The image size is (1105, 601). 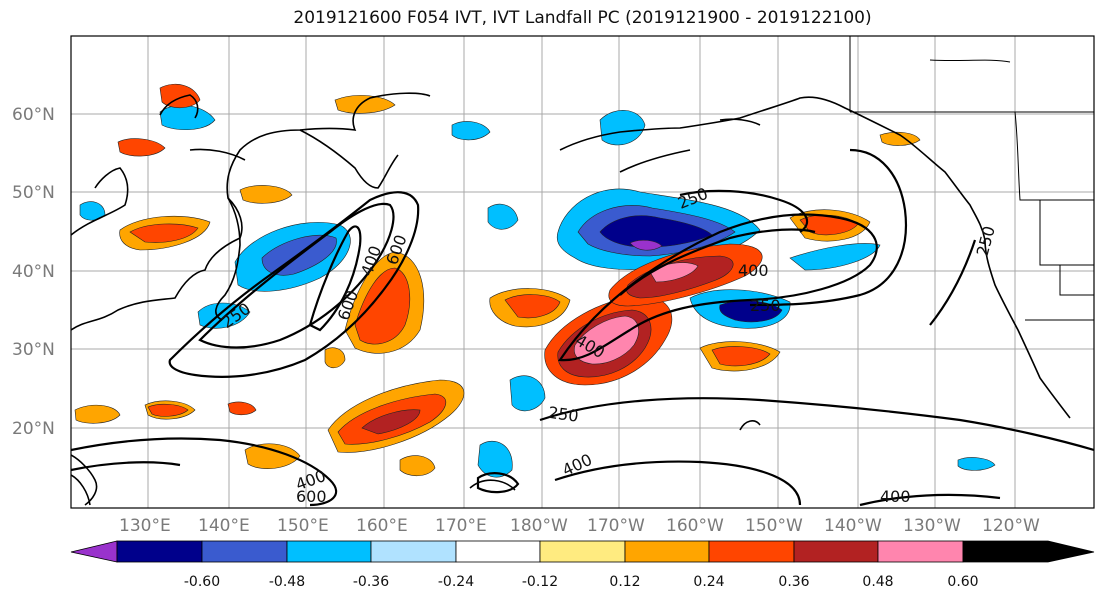 I want to click on lon-label: 150°W, so click(x=774, y=526).